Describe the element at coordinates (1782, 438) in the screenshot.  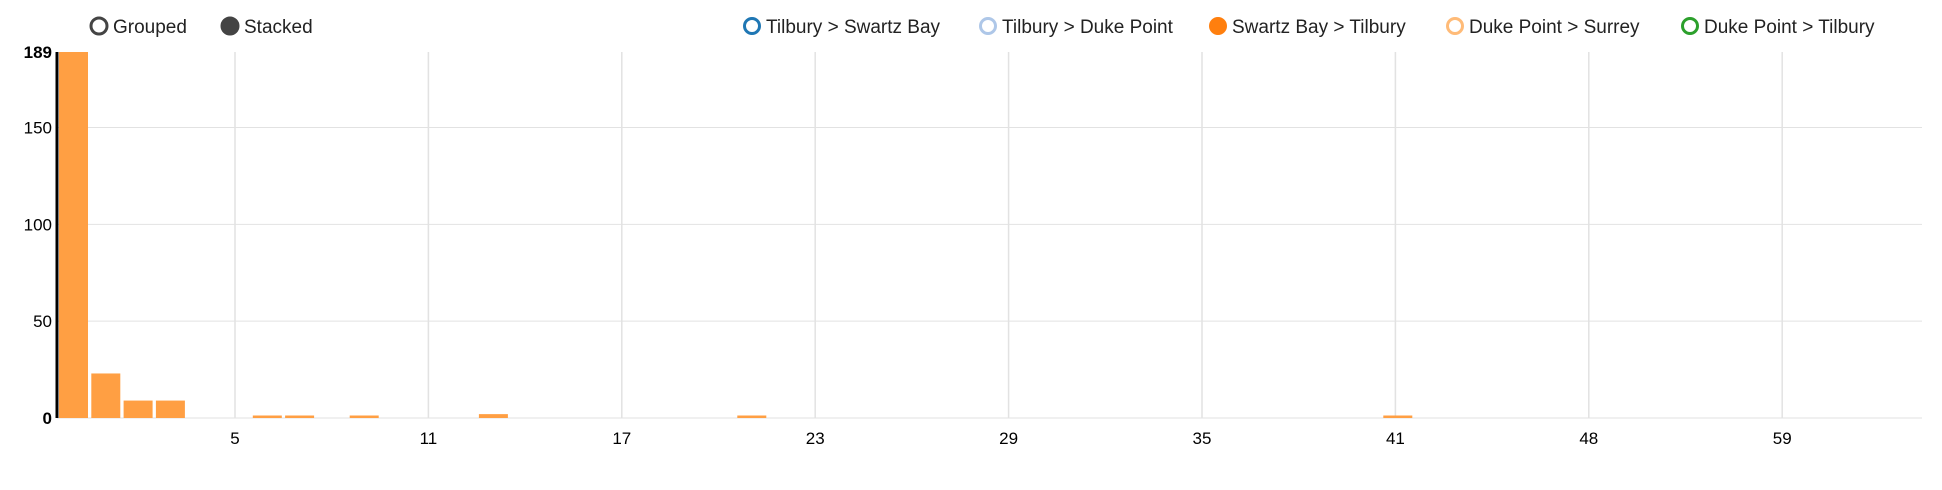
I see `x-tick-label: 59` at that location.